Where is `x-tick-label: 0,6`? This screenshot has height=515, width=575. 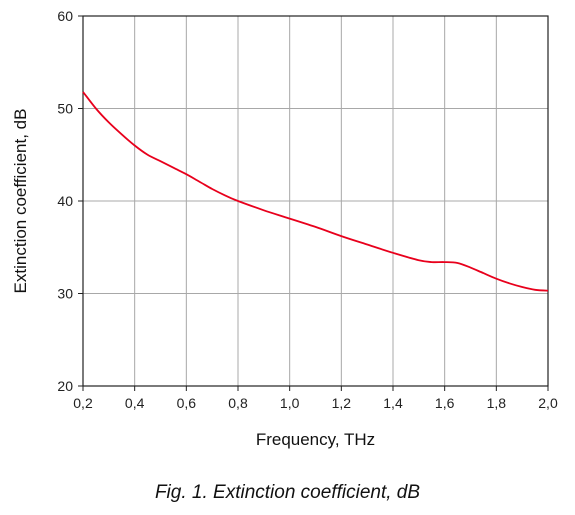
x-tick-label: 0,6 is located at coordinates (187, 403).